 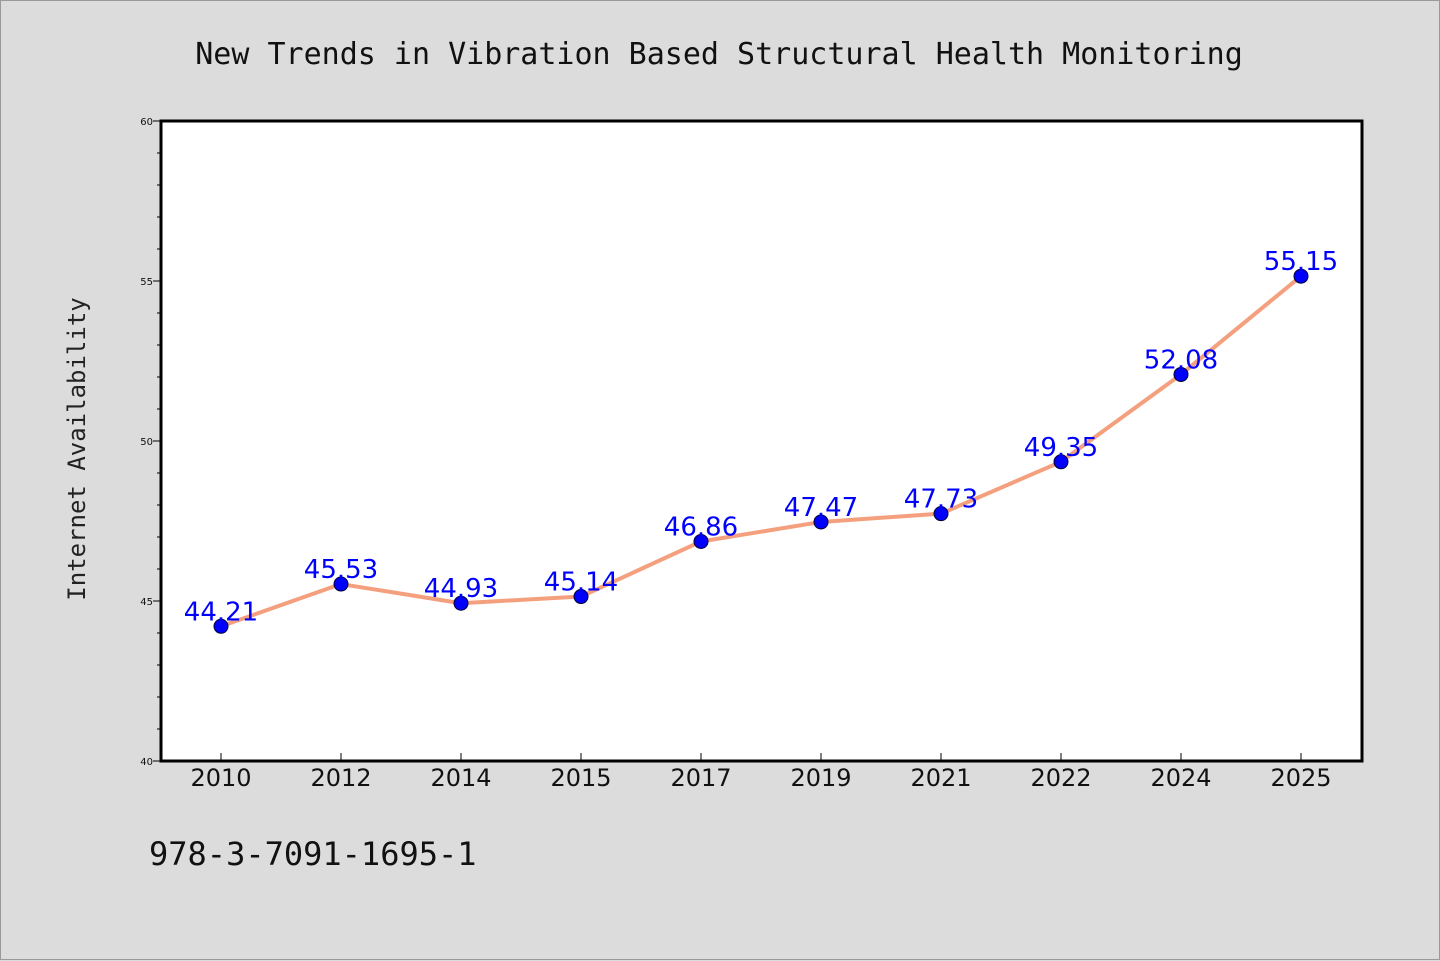 I want to click on data-label: 52.08, so click(x=1181, y=360).